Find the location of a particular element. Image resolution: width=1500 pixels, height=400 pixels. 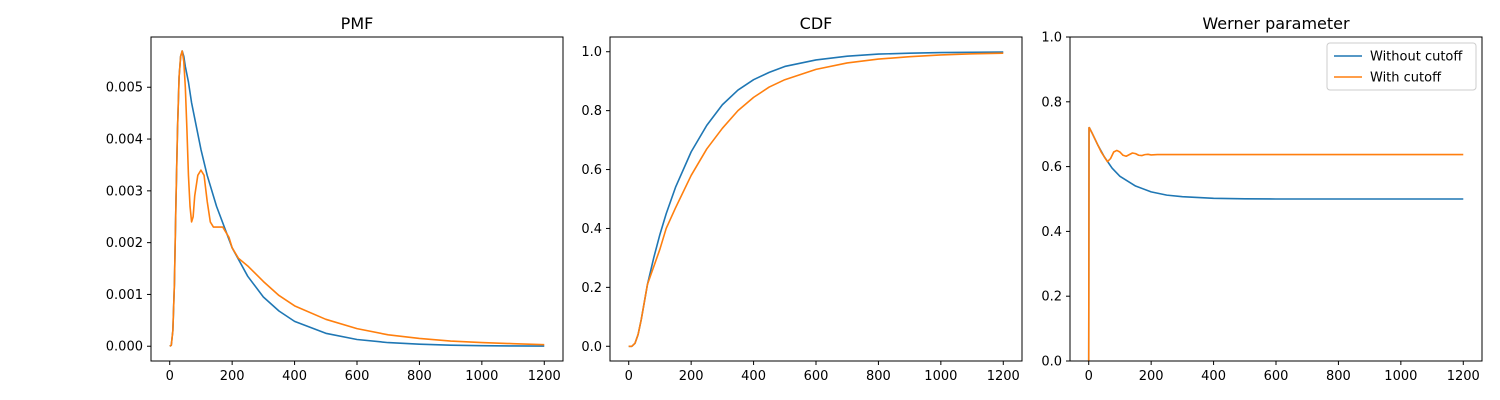

werner-y-tick-label: 0.4 is located at coordinates (1051, 232).